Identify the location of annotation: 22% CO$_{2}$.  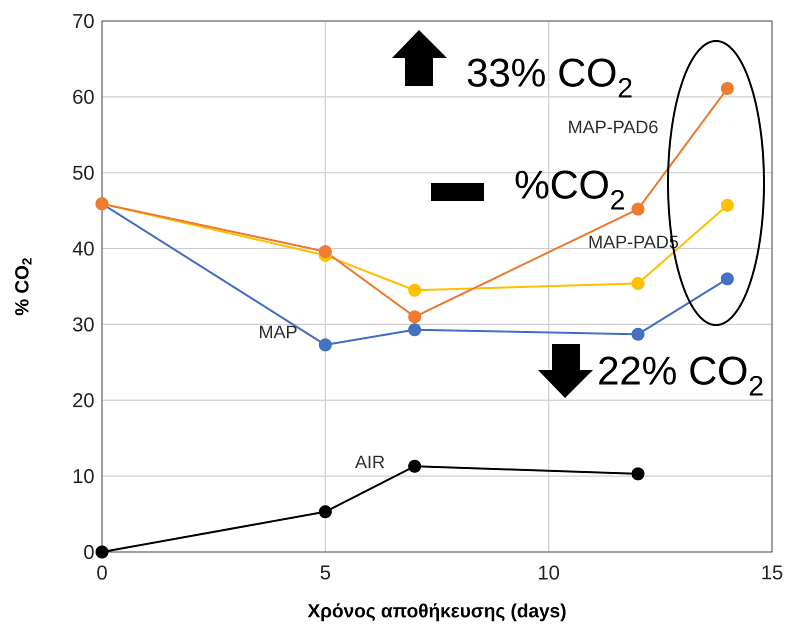
(681, 376).